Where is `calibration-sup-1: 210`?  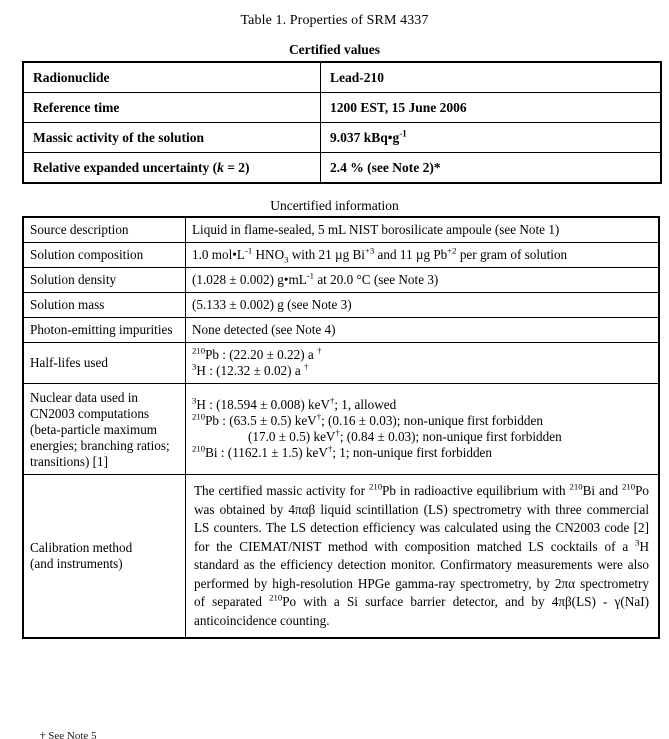 calibration-sup-1: 210 is located at coordinates (375, 486).